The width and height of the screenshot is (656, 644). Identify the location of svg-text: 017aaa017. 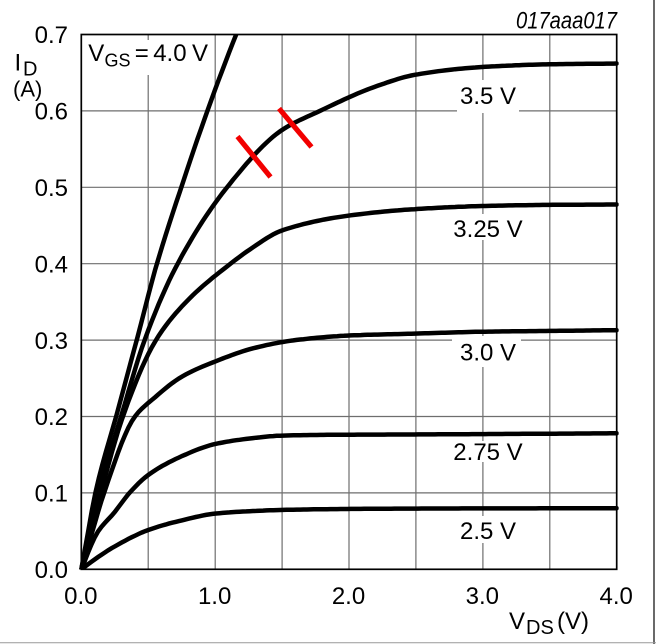
(567, 20).